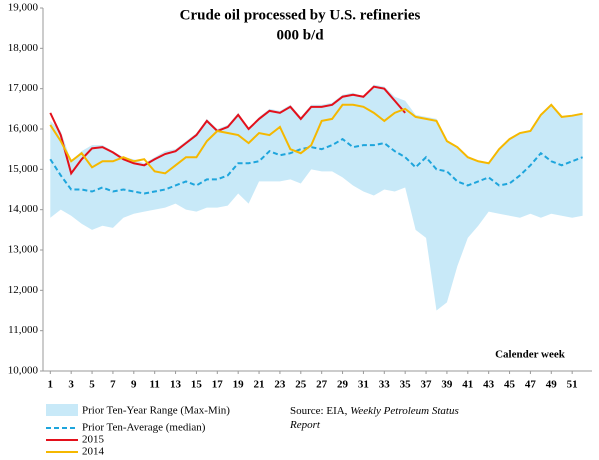 Image resolution: width=599 pixels, height=460 pixels. What do you see at coordinates (71, 385) in the screenshot?
I see `x-tick-label: 3` at bounding box center [71, 385].